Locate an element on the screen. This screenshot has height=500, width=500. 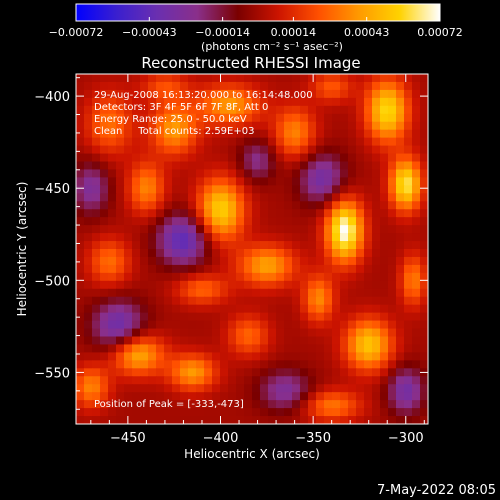
x-tick-label: −450 is located at coordinates (128, 438).